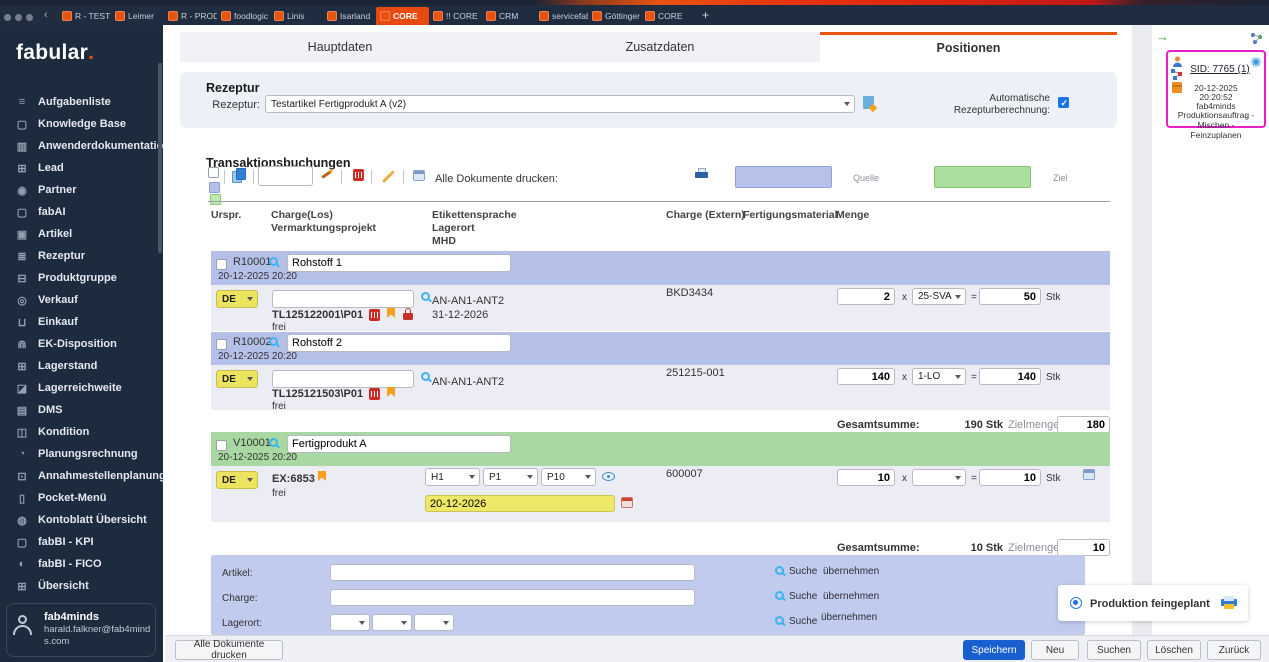 This screenshot has width=1269, height=662. I want to click on lagerort-select-1: H1, so click(452, 477).